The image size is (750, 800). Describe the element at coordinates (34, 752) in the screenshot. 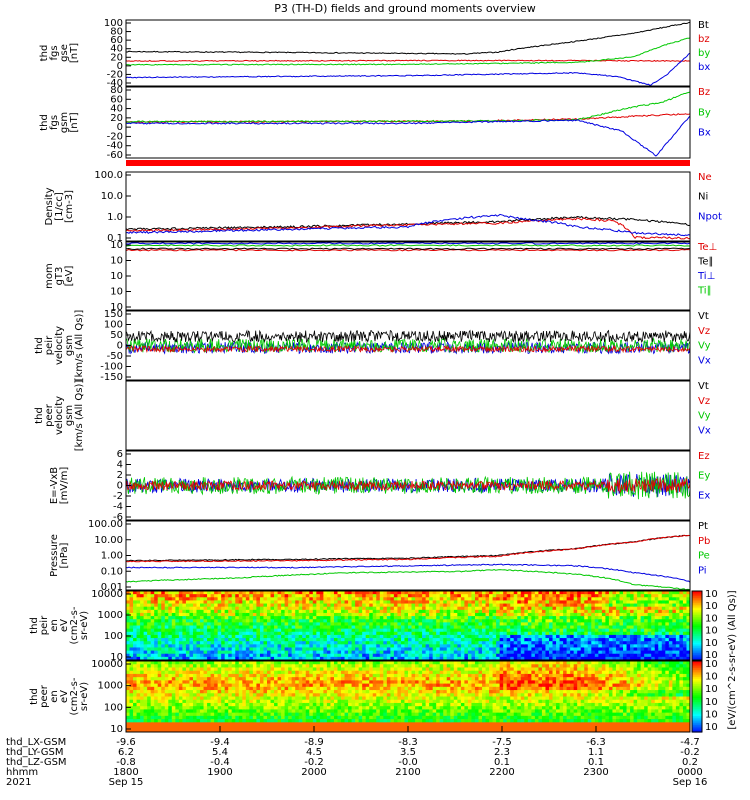

I see `ephemeris-row-label: thd_LY-GSM` at that location.